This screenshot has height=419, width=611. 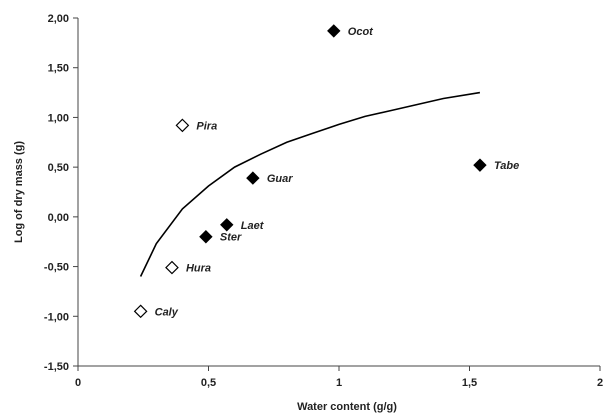 What do you see at coordinates (58, 218) in the screenshot?
I see `y-tick-label: 0,00` at bounding box center [58, 218].